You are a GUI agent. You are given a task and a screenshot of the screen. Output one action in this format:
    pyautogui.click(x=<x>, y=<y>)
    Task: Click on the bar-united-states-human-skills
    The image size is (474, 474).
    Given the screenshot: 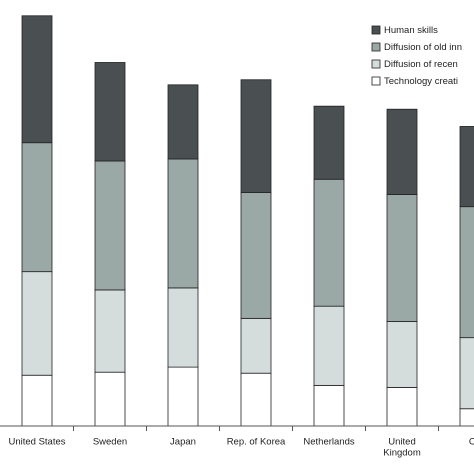 What is the action you would take?
    pyautogui.click(x=37, y=79)
    